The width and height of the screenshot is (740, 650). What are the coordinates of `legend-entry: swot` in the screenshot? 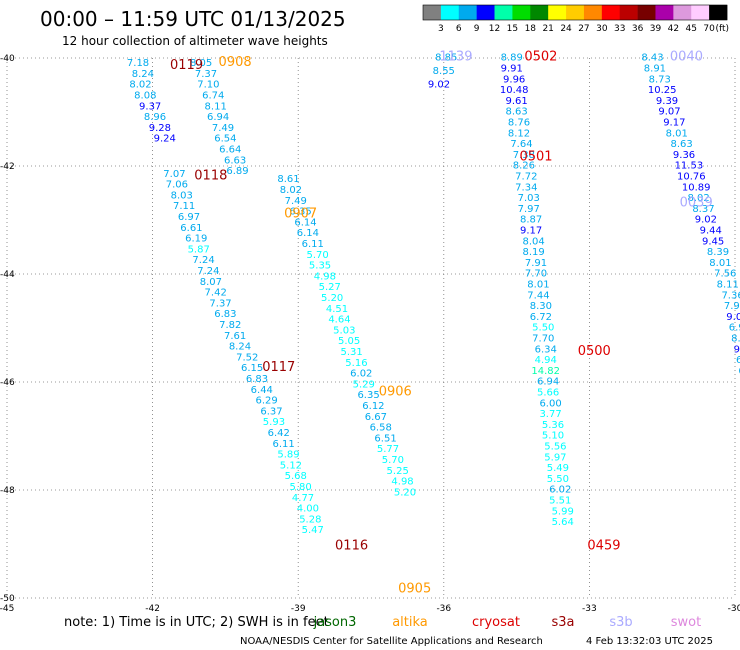 It's located at (686, 622).